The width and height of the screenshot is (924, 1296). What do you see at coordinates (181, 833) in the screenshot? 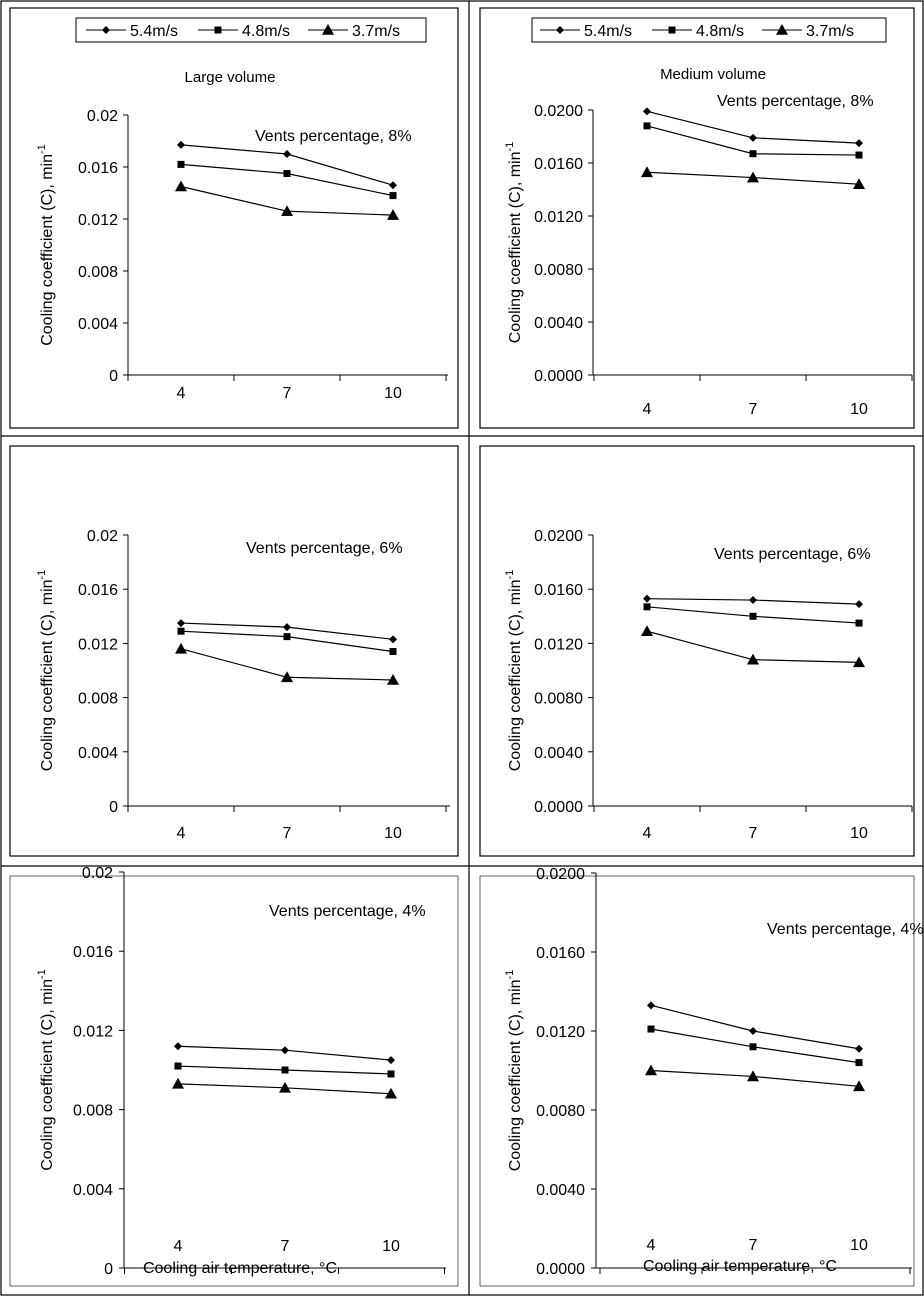
I see `x-tick-label: 4` at bounding box center [181, 833].